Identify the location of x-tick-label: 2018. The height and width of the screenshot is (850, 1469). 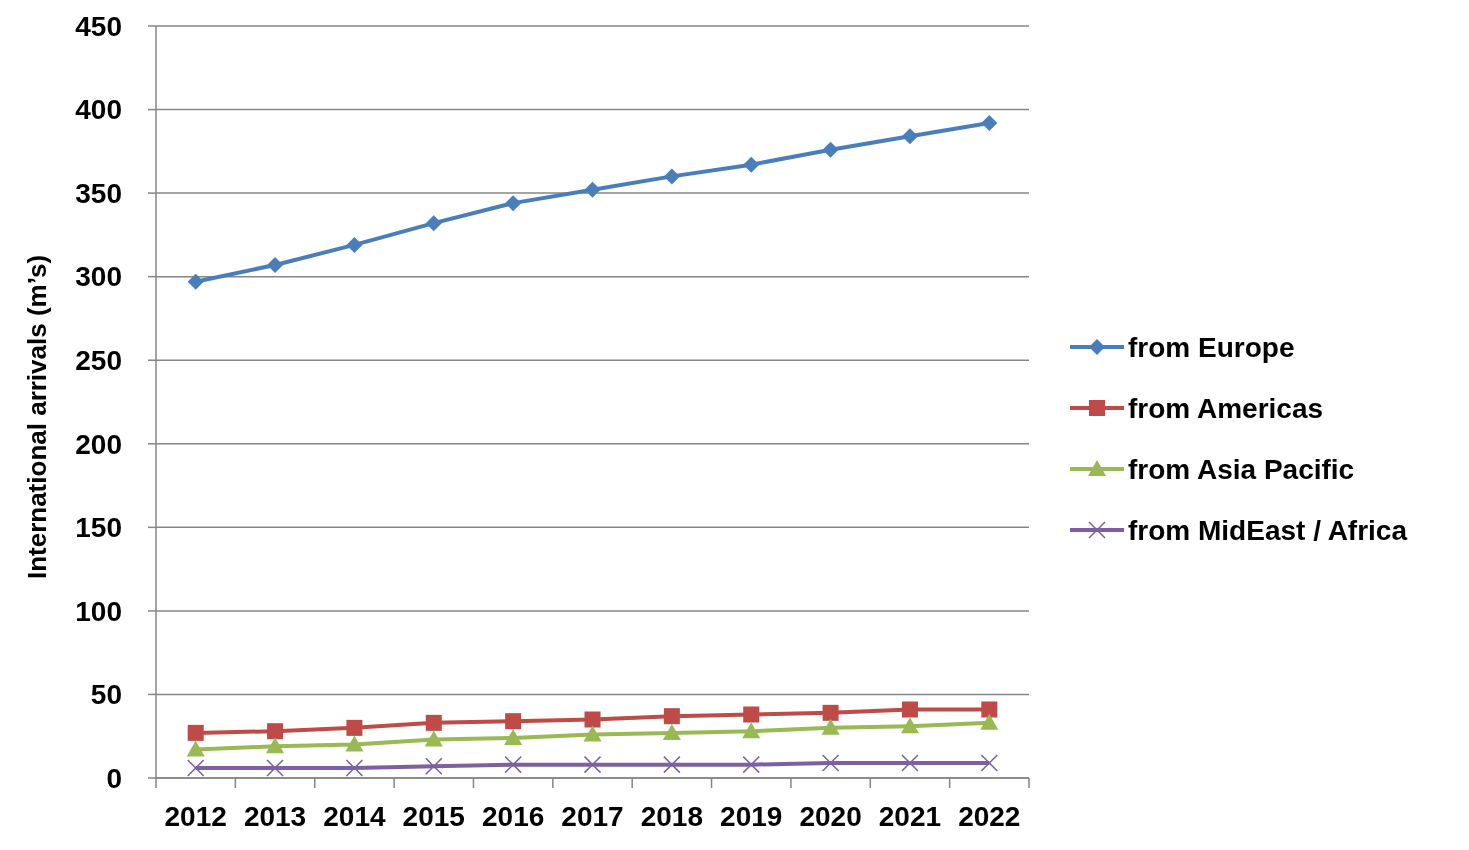
(672, 816).